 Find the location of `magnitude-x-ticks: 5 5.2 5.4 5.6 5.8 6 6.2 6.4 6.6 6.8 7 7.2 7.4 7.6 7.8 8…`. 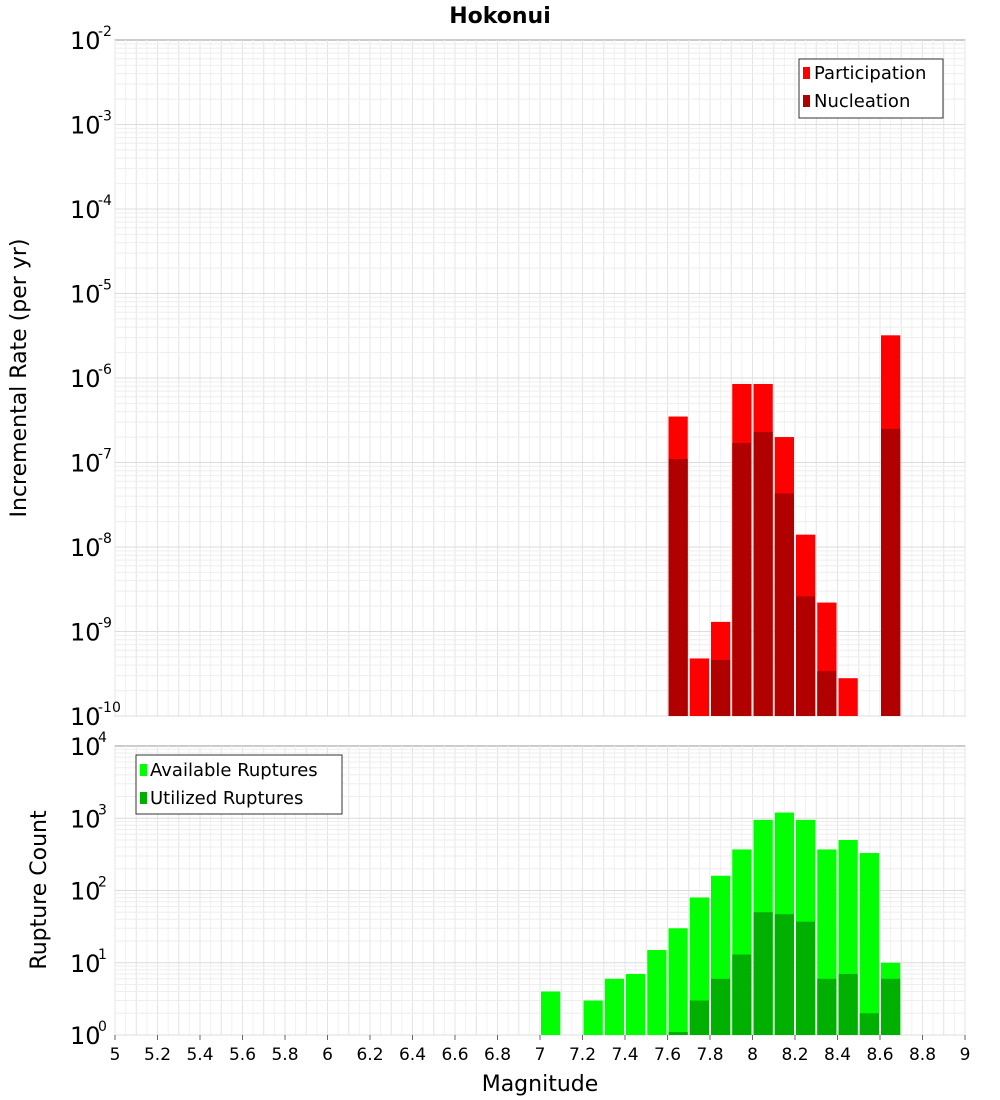

magnitude-x-ticks: 5 5.2 5.4 5.6 5.8 6 6.2 6.4 6.6 6.8 7 7.2 7.4 7.6 7.8 8… is located at coordinates (540, 1050).